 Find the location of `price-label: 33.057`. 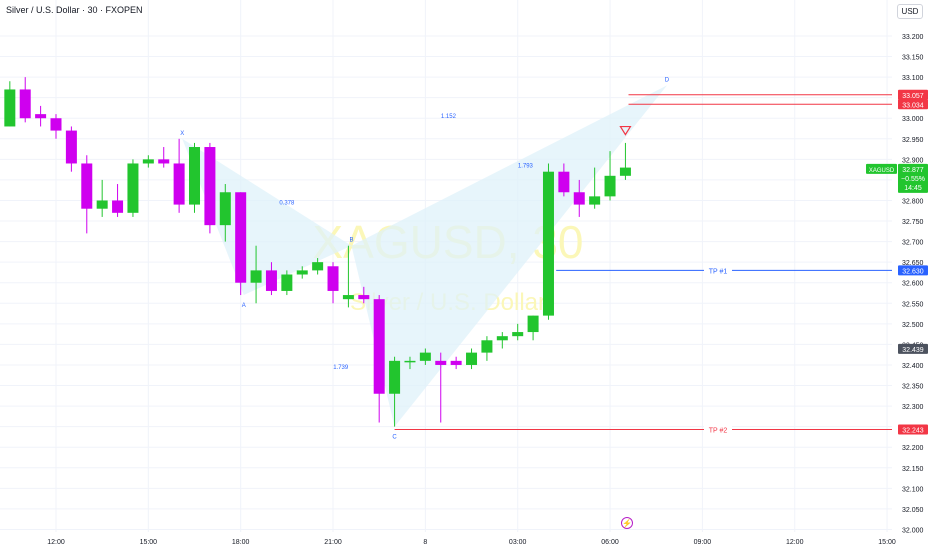

price-label: 33.057 is located at coordinates (913, 96).